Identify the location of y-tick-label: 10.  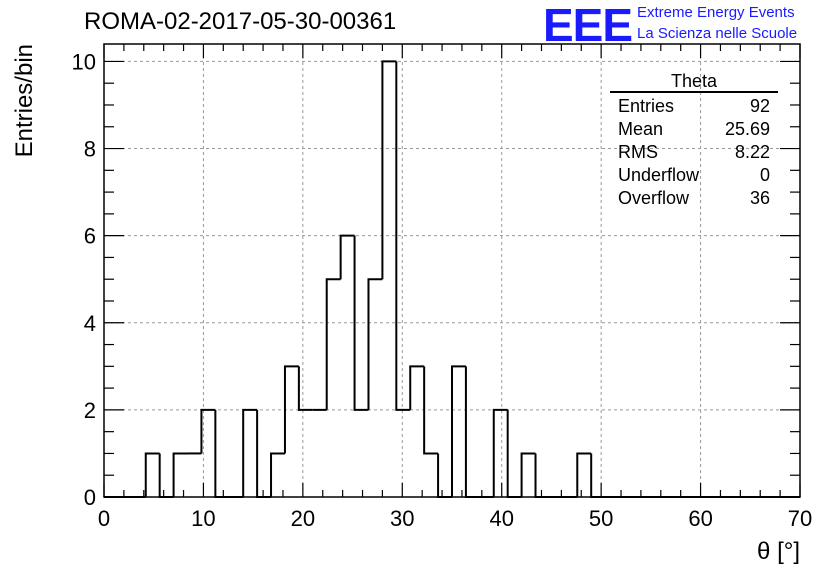
(84, 61).